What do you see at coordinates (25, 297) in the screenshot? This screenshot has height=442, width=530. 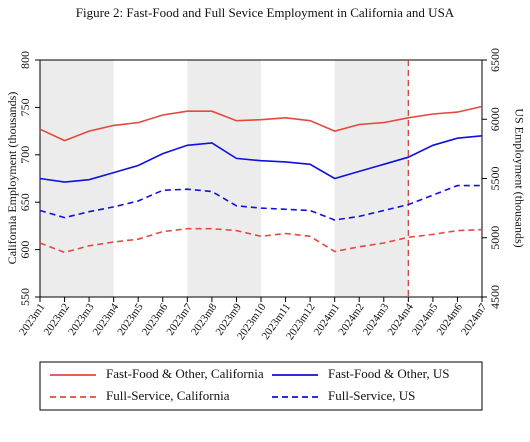 I see `y-tick-label: 550` at bounding box center [25, 297].